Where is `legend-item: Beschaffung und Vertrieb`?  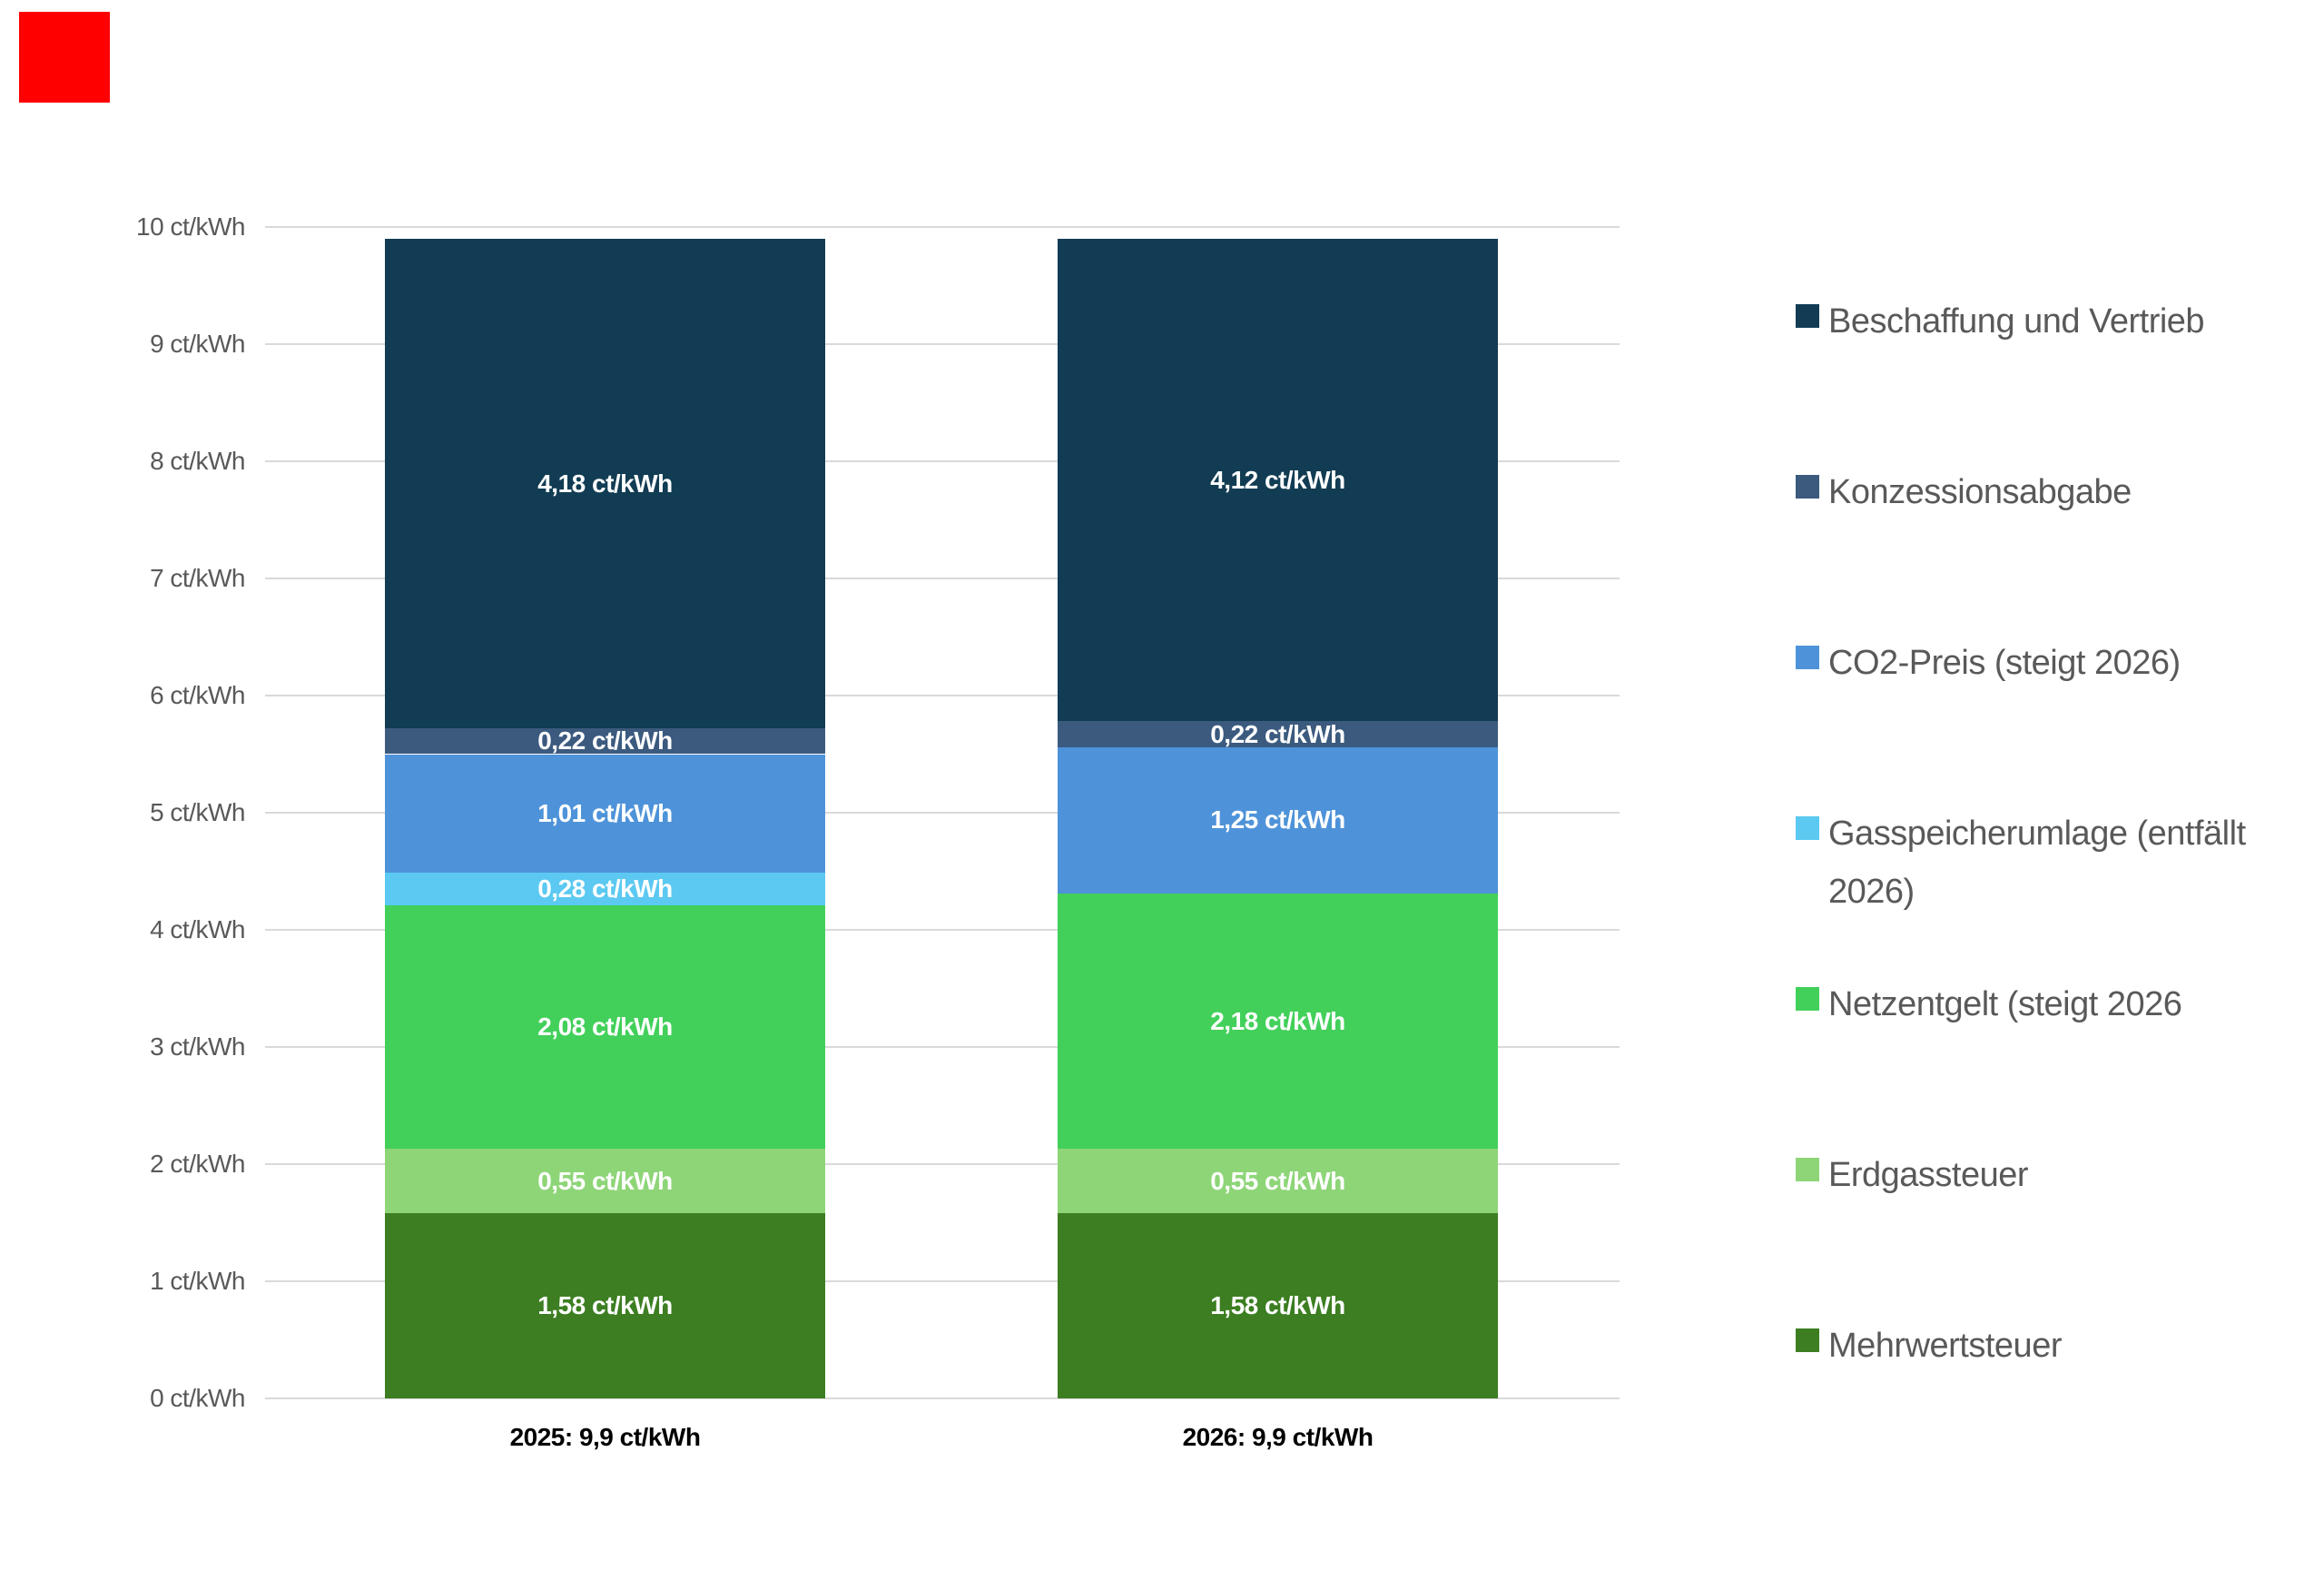 legend-item: Beschaffung und Vertrieb is located at coordinates (2050, 322).